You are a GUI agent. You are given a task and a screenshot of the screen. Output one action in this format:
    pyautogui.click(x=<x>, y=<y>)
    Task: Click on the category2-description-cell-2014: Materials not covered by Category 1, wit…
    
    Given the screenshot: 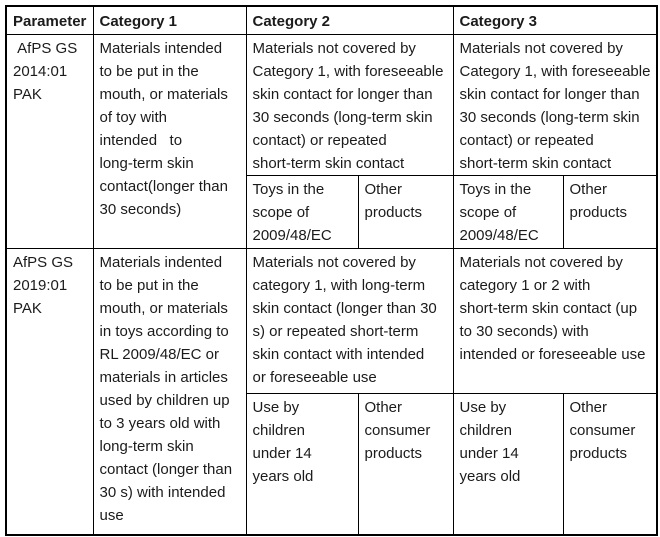 What is the action you would take?
    pyautogui.click(x=349, y=104)
    